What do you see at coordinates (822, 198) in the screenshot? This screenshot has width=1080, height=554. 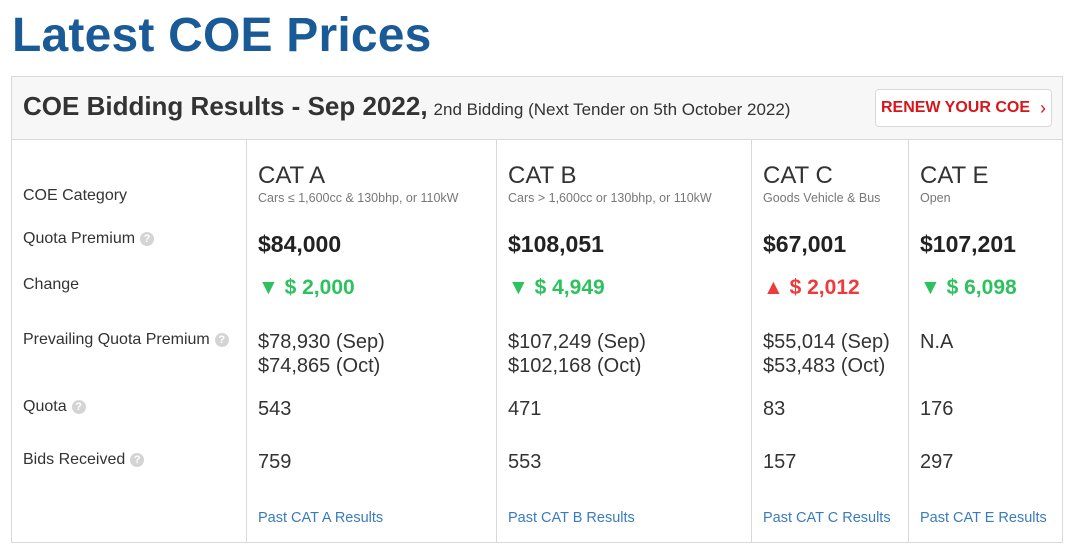 I see `category-description: Goods Vehicle & Bus` at bounding box center [822, 198].